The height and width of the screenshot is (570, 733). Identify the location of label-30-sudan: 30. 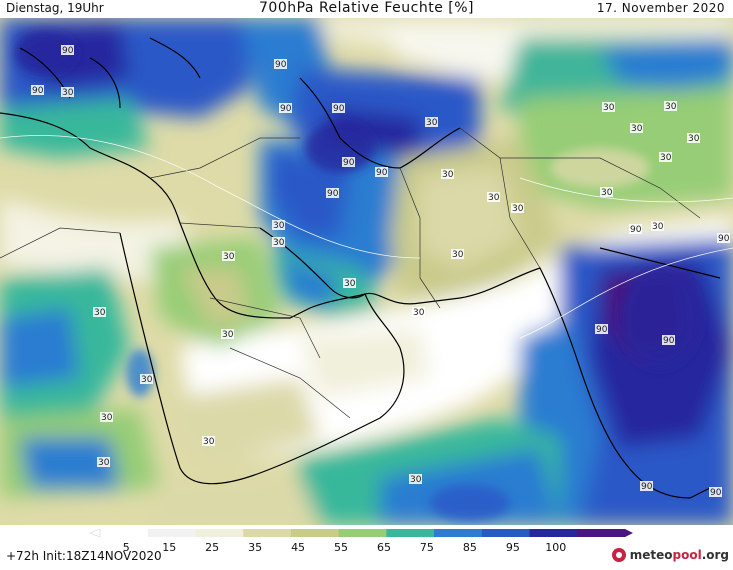
(208, 441).